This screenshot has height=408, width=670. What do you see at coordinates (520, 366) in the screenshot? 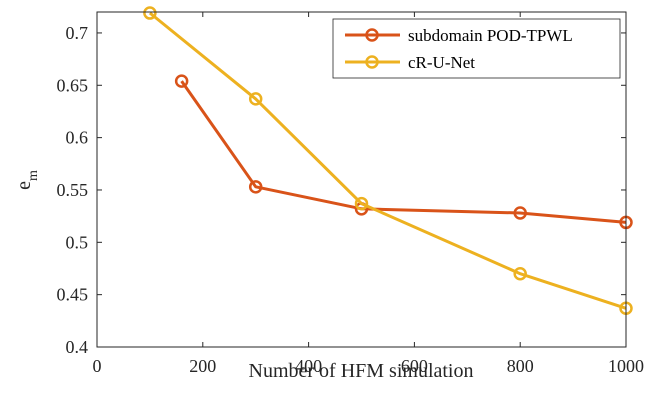
I see `x-tick-label: 800` at bounding box center [520, 366].